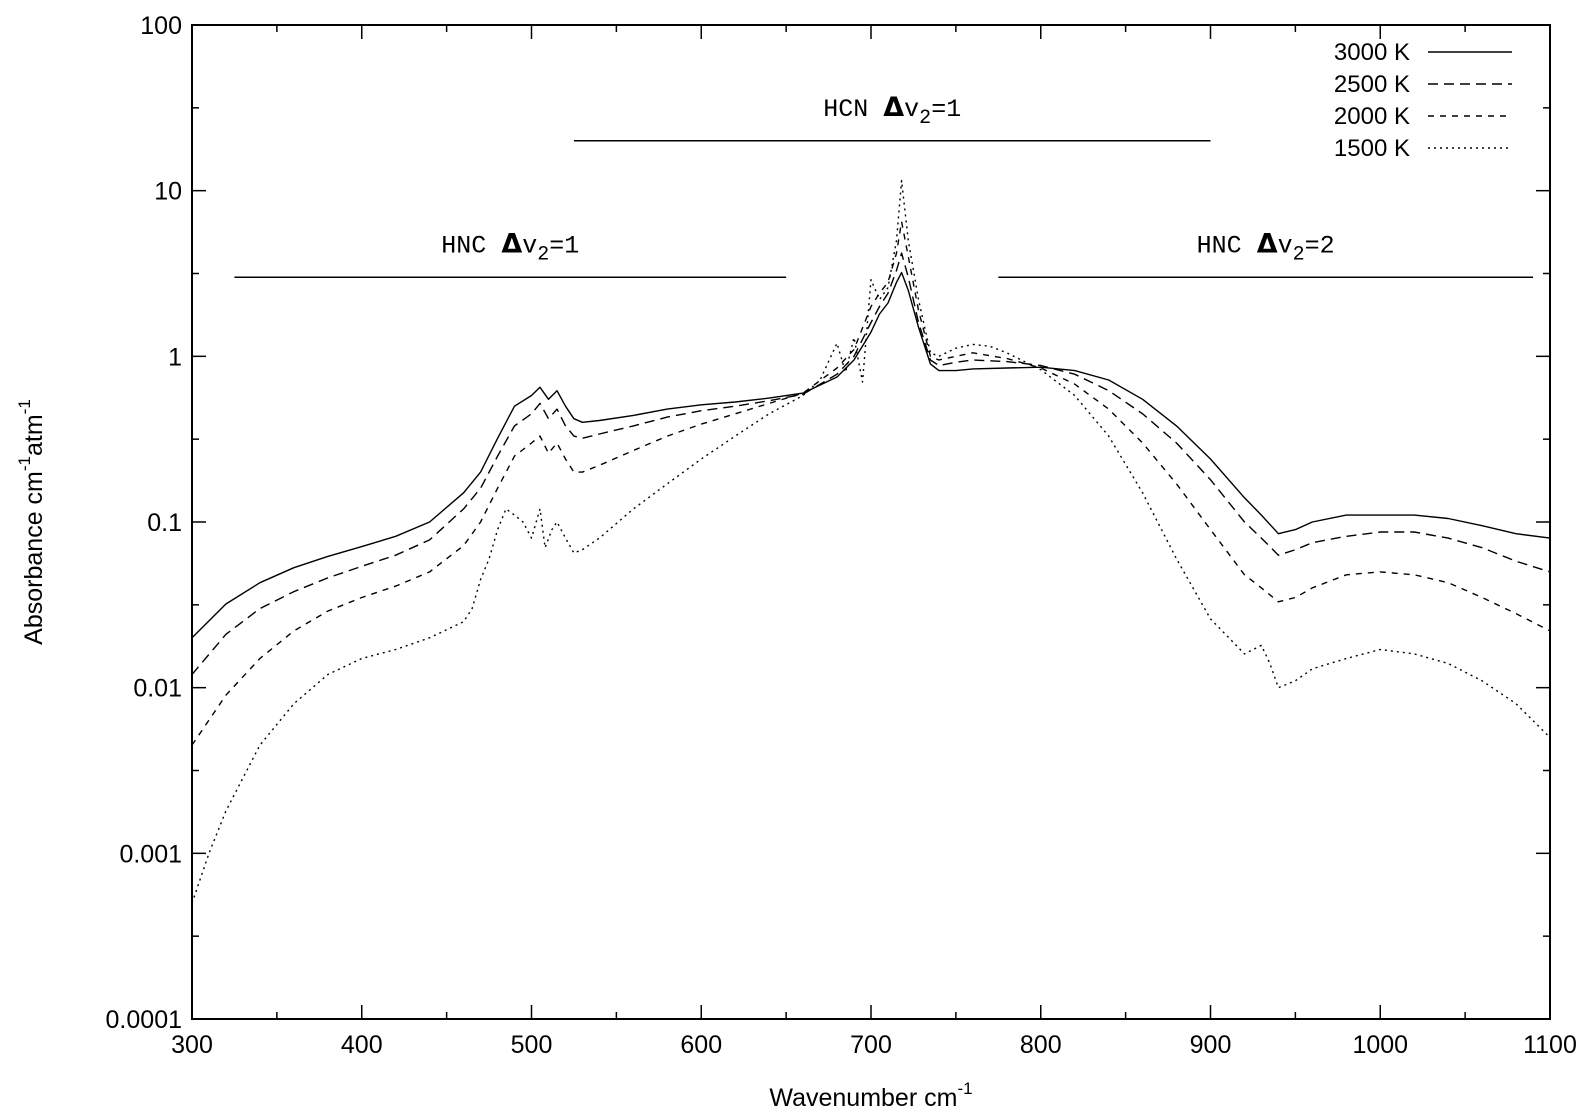 The height and width of the screenshot is (1117, 1590). I want to click on x-axis-label: Wavenumber cm-1, so click(870, 1095).